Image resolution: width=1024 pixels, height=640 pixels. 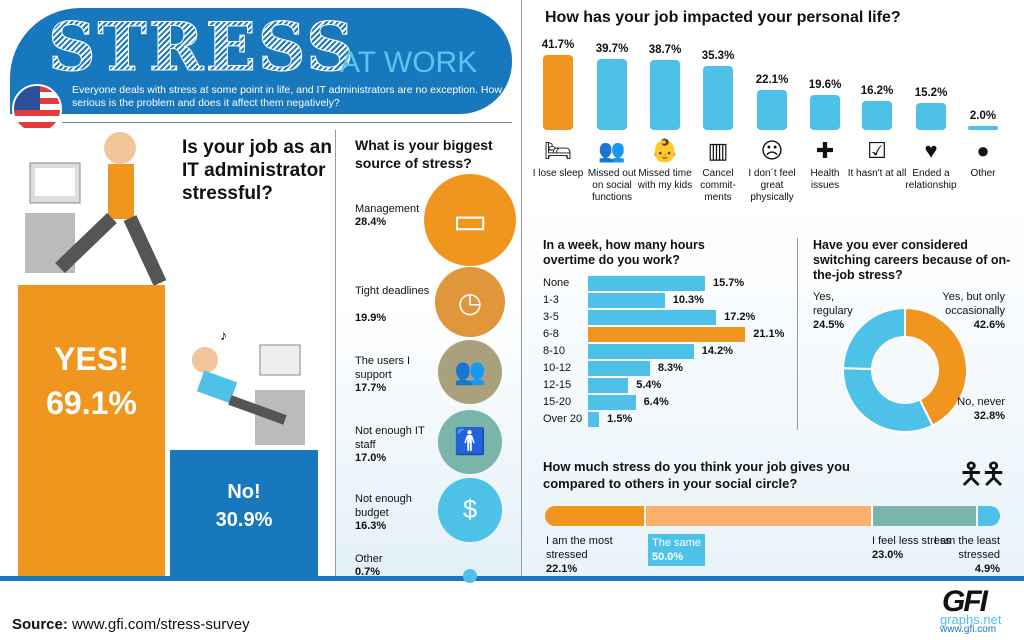 I want to click on comparison-label: I am the least stressed 4.9%, so click(x=965, y=555).